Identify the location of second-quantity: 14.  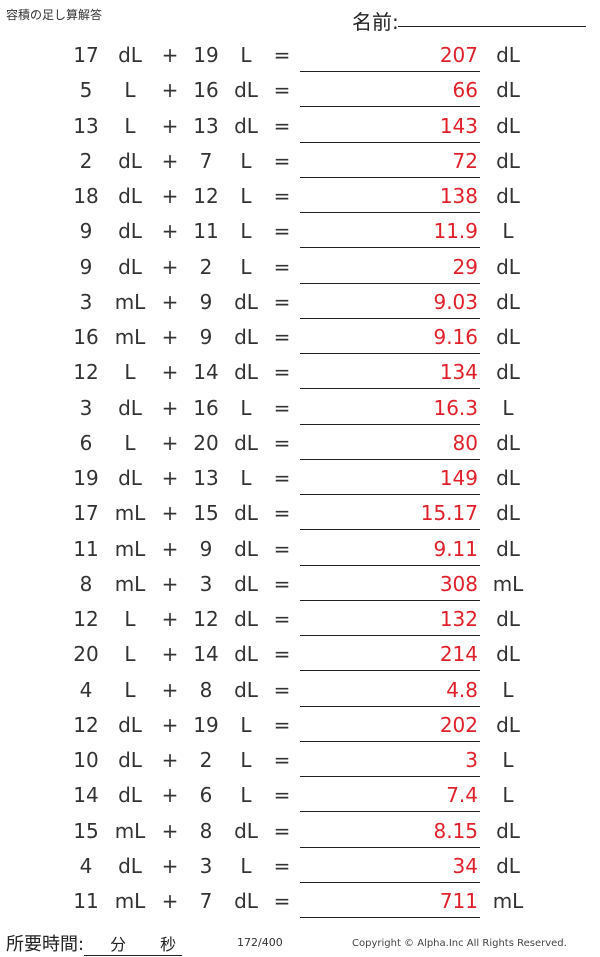
(206, 372).